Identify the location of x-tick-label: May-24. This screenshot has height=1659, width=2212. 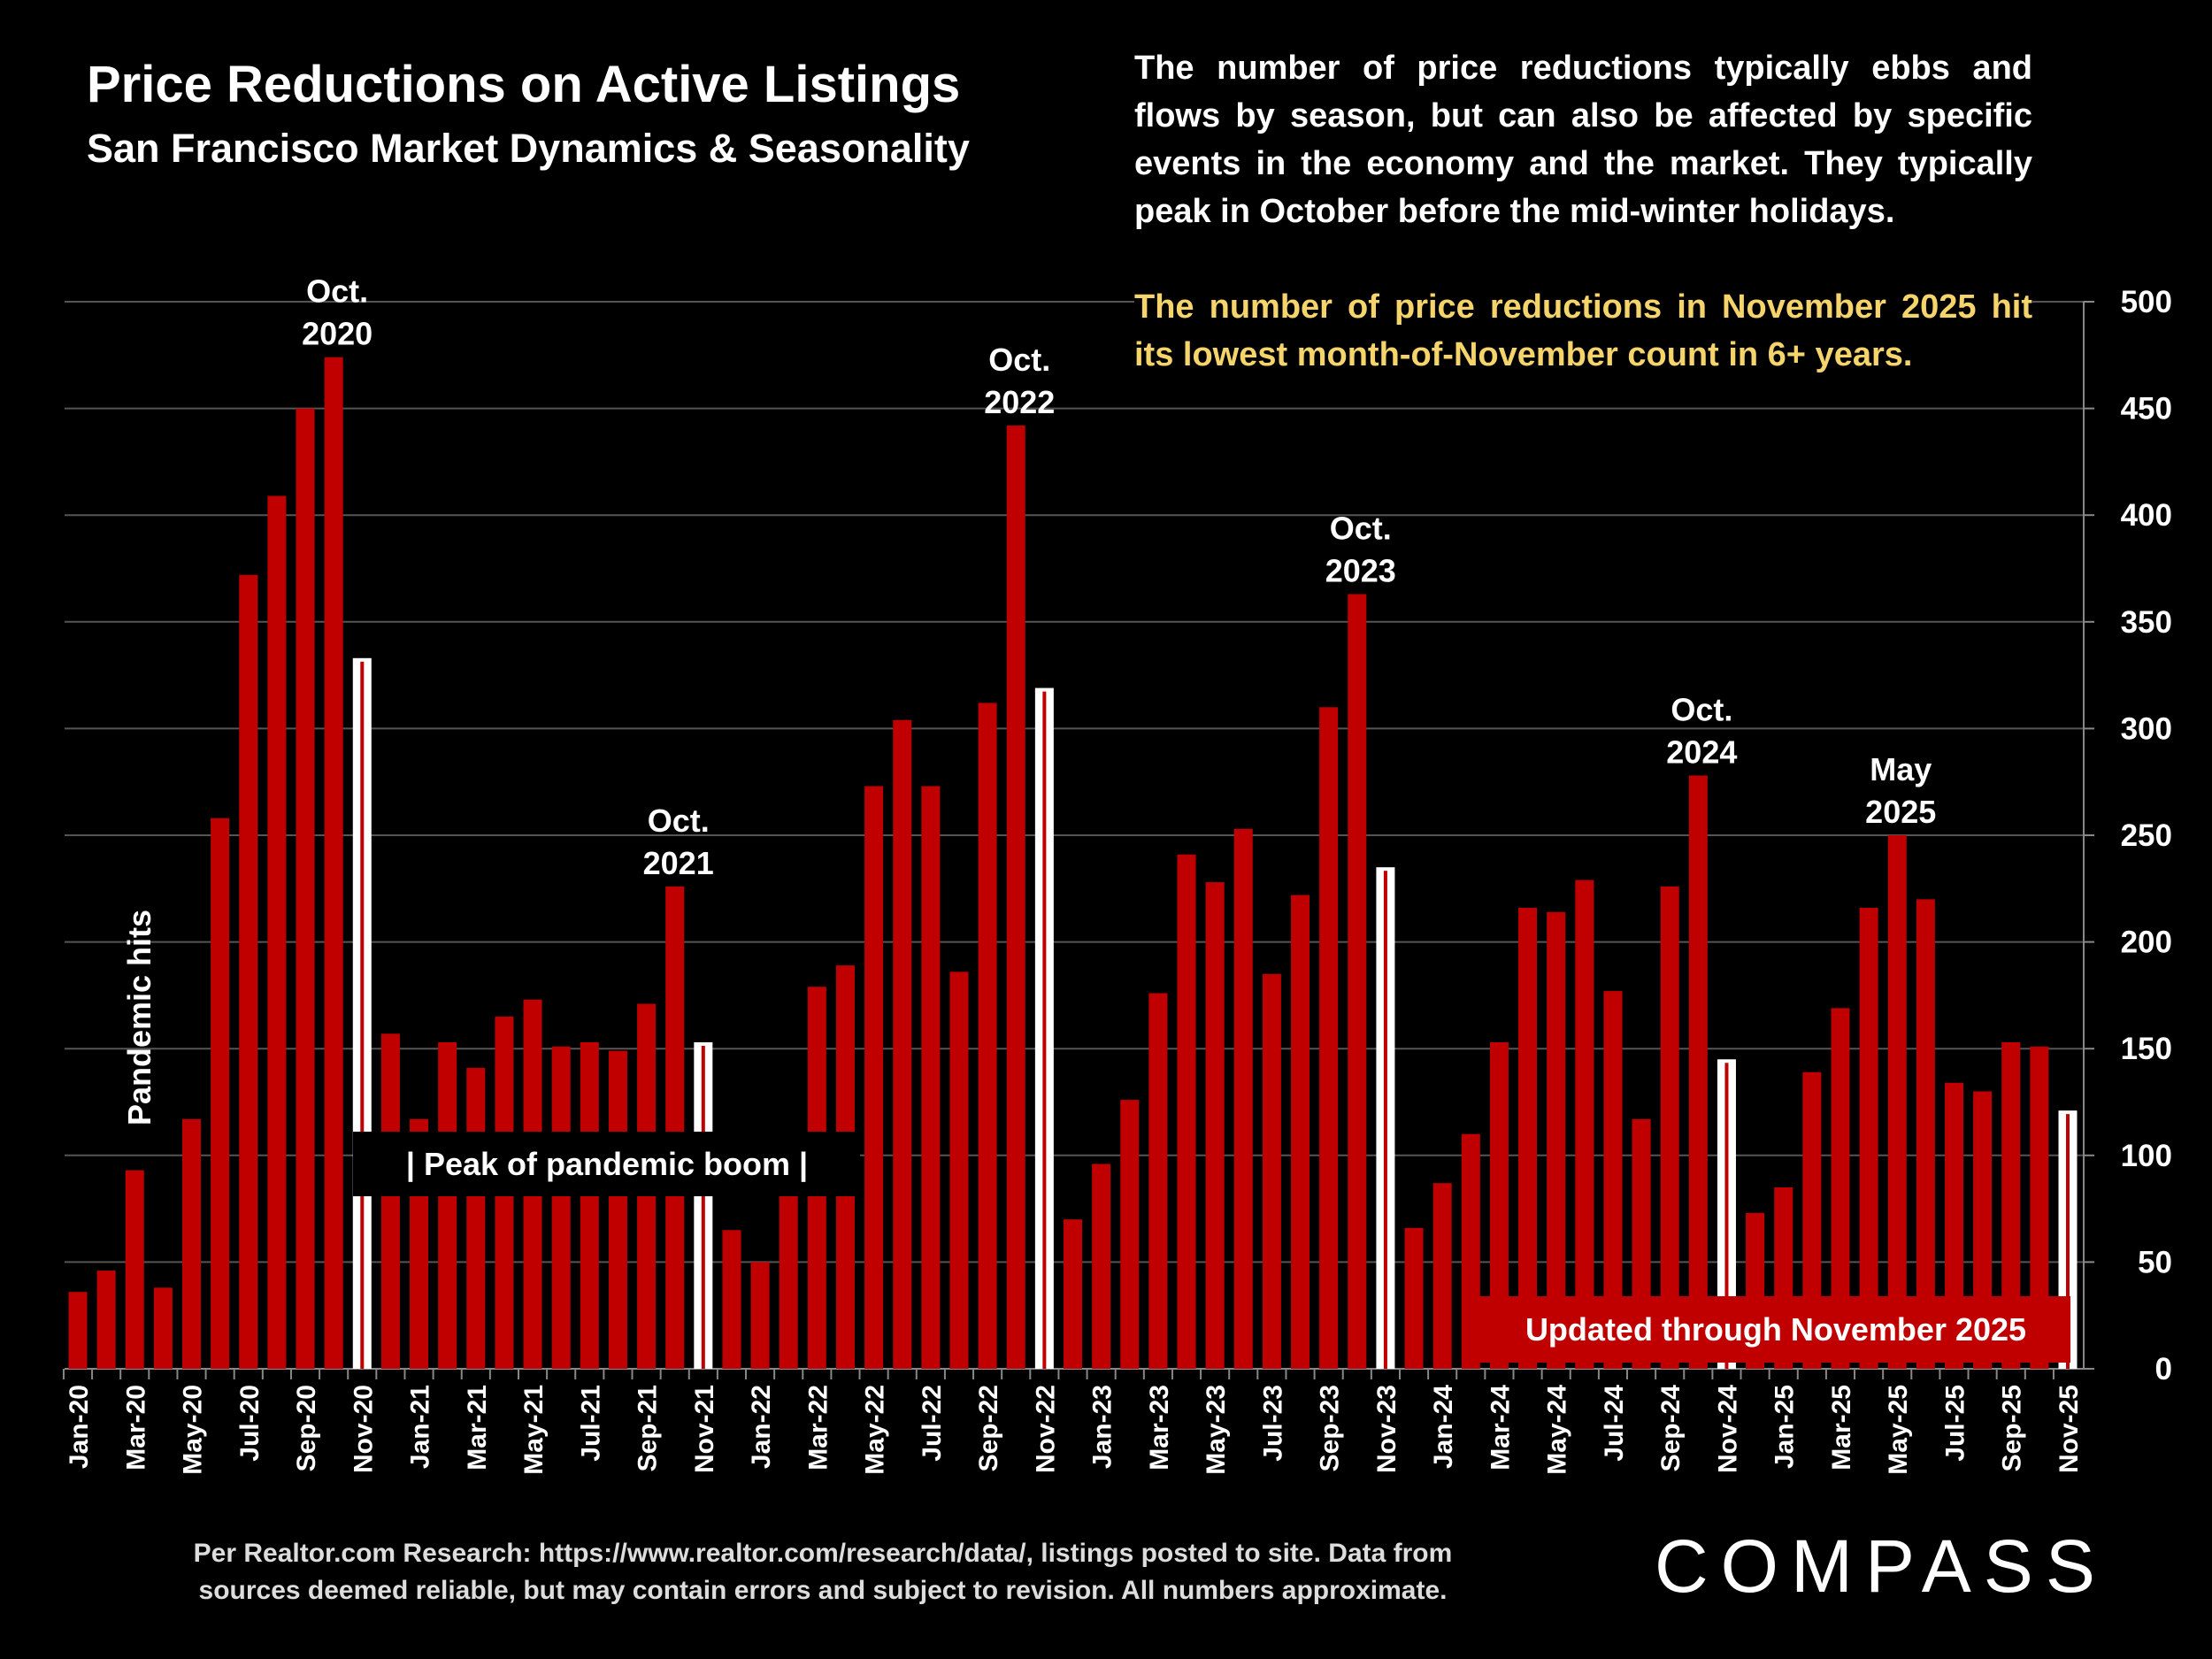
(1558, 1430).